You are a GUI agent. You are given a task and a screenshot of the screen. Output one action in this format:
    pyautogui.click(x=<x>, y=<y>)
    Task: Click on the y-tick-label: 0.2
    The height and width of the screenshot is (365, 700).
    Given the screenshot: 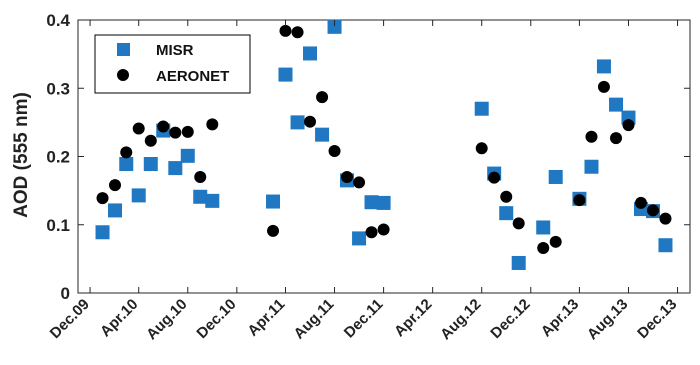 What is the action you would take?
    pyautogui.click(x=58, y=157)
    